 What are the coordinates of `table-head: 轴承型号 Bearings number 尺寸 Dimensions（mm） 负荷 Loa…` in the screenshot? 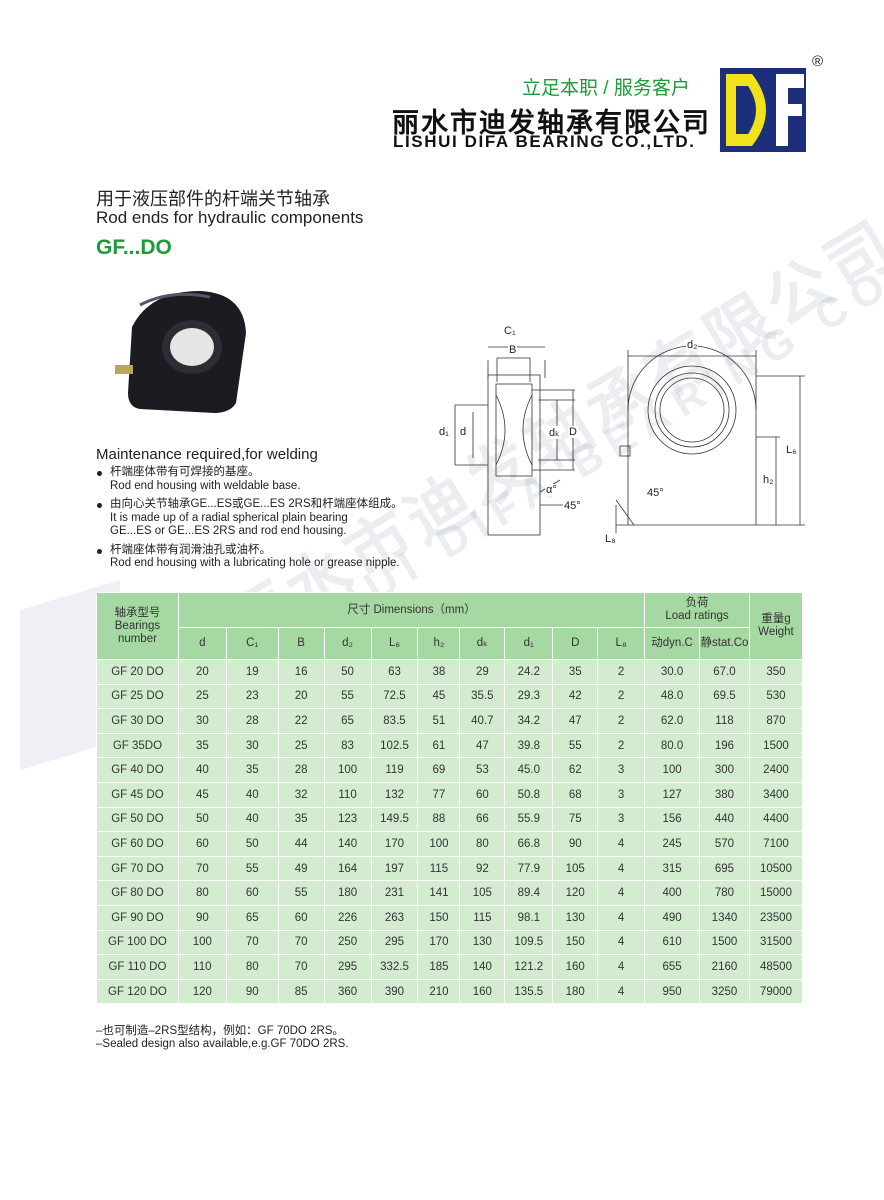 It's located at (450, 626).